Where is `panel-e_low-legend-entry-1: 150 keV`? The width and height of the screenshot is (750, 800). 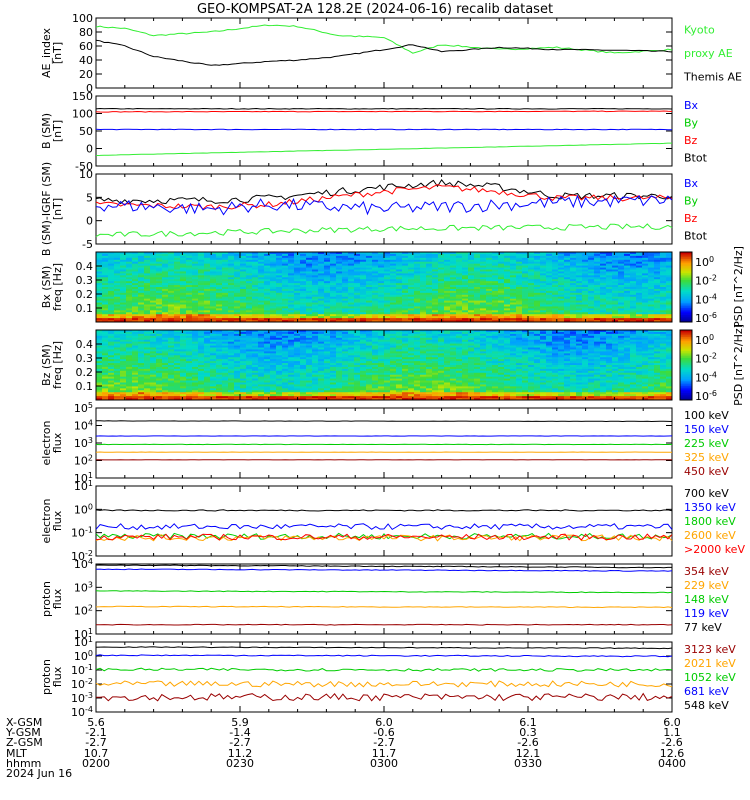
panel-e_low-legend-entry-1: 150 keV is located at coordinates (706, 429).